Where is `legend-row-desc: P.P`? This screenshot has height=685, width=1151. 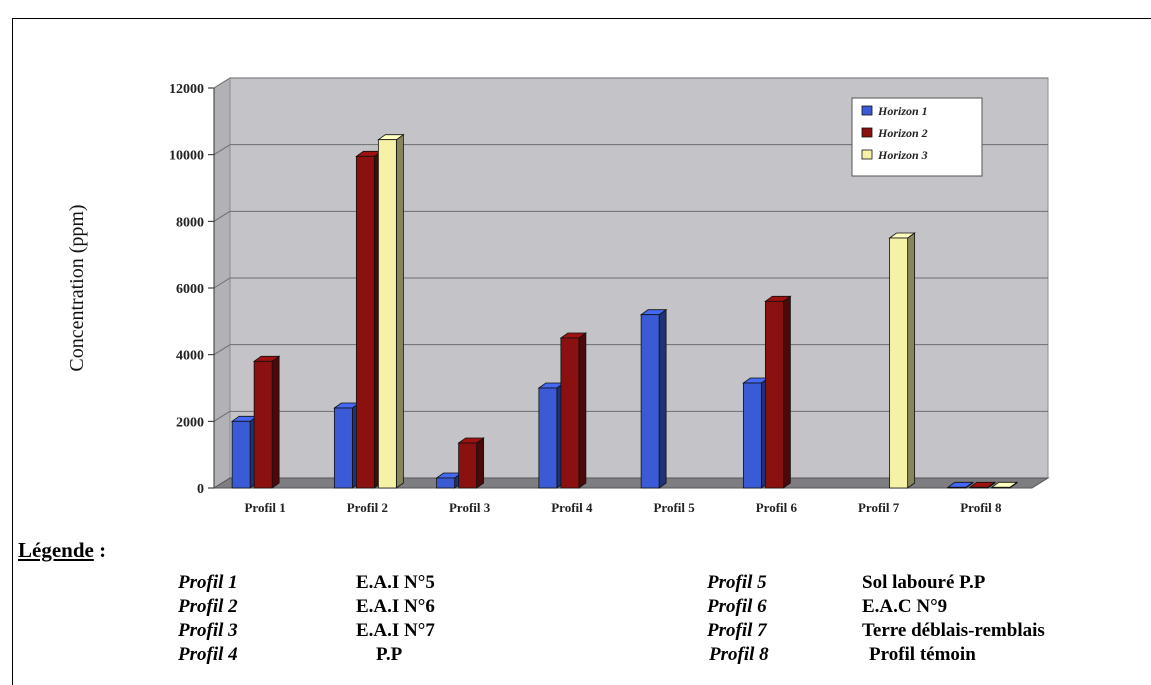 legend-row-desc: P.P is located at coordinates (389, 654).